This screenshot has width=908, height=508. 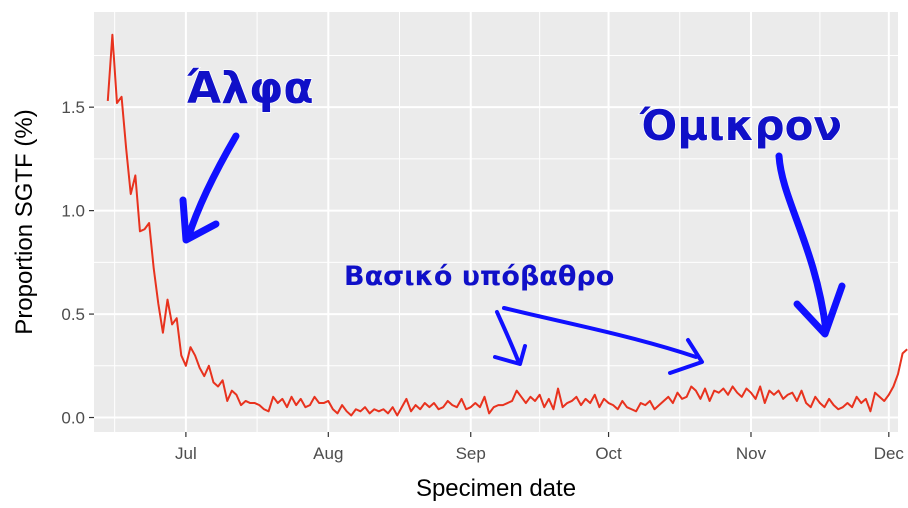 I want to click on annotation-omicron: Όμικρον, so click(x=742, y=219).